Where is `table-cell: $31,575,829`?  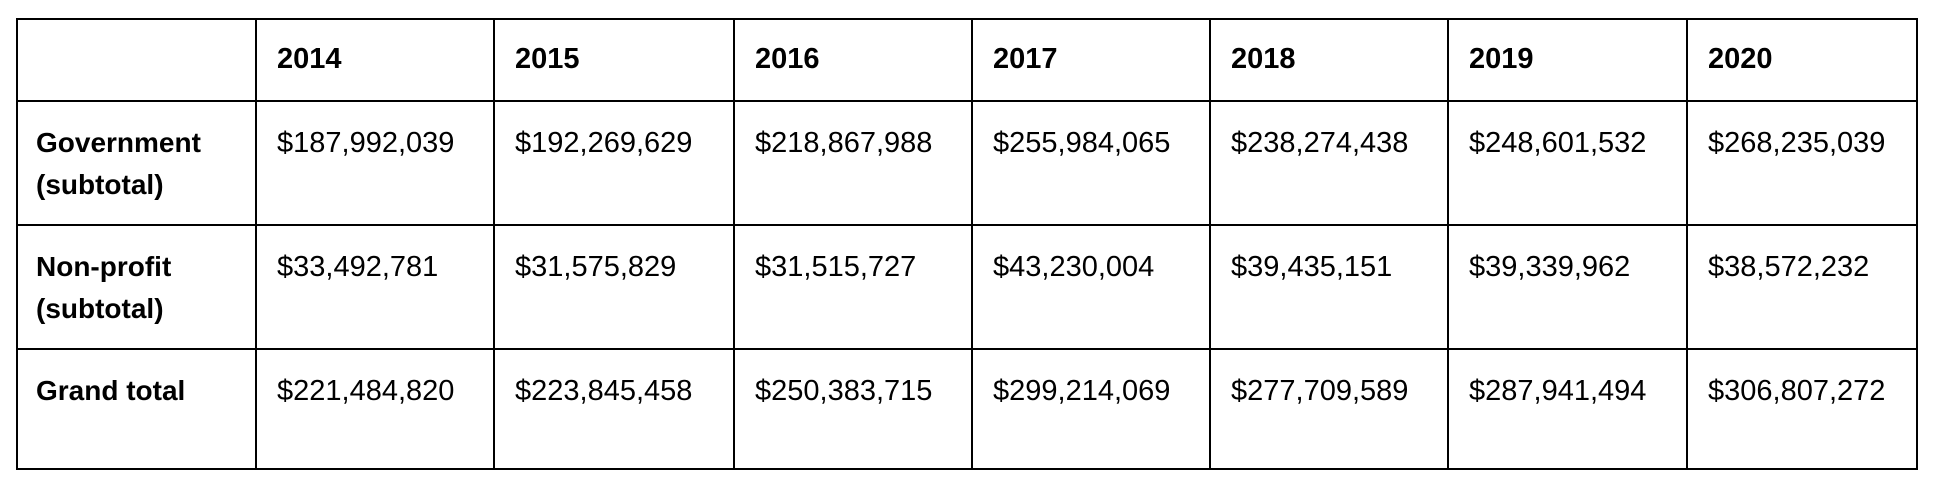
table-cell: $31,575,829 is located at coordinates (614, 287).